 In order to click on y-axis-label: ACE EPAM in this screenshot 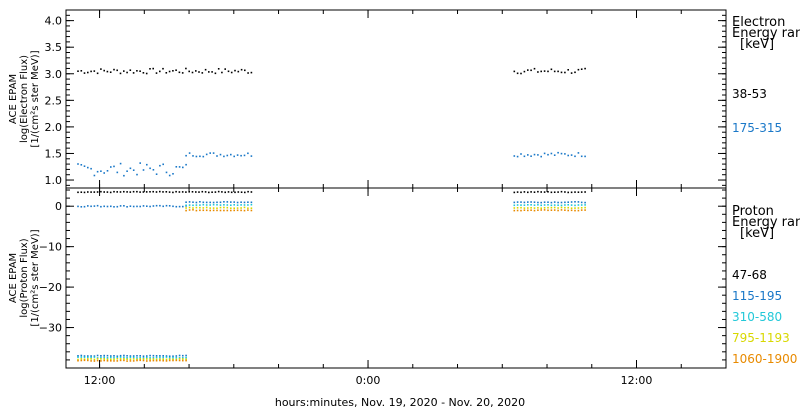, I will do `click(13, 99)`.